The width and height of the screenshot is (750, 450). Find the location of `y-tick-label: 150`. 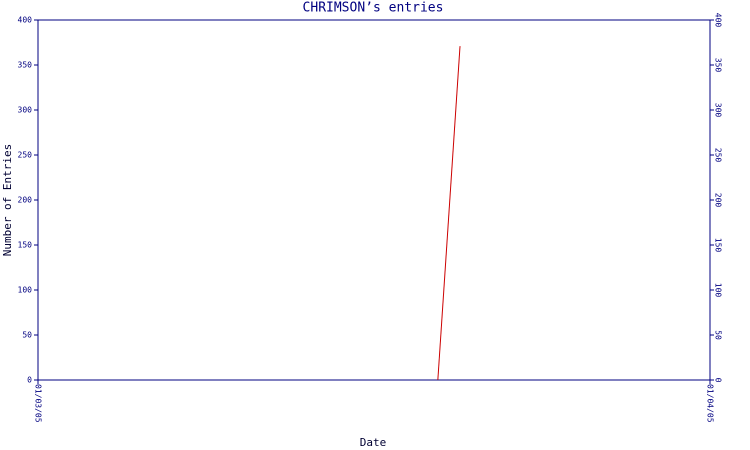

y-tick-label: 150 is located at coordinates (25, 245).